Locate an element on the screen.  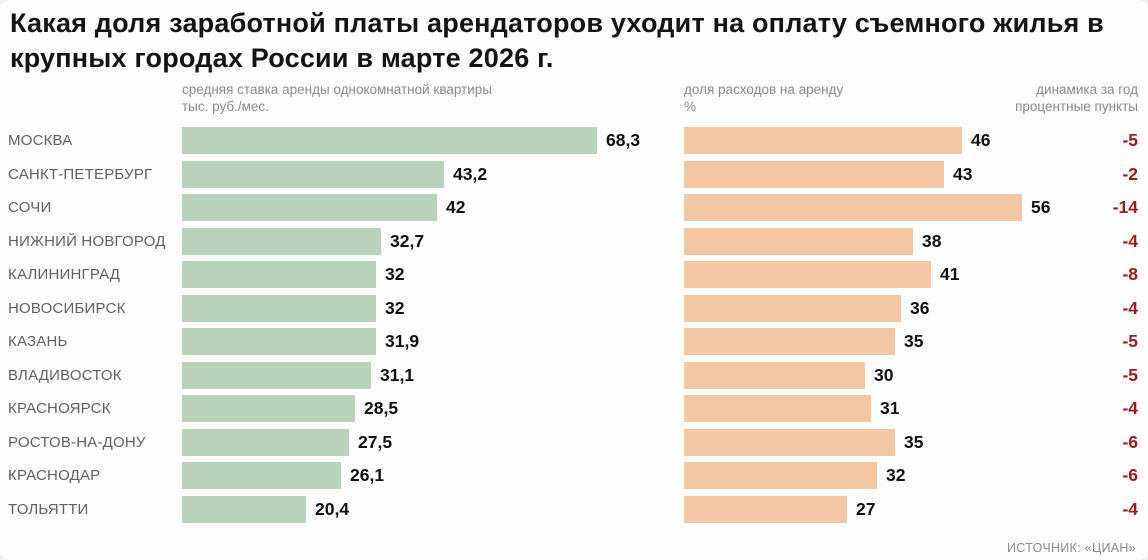
dynamics-value: -14 is located at coordinates (1125, 207).